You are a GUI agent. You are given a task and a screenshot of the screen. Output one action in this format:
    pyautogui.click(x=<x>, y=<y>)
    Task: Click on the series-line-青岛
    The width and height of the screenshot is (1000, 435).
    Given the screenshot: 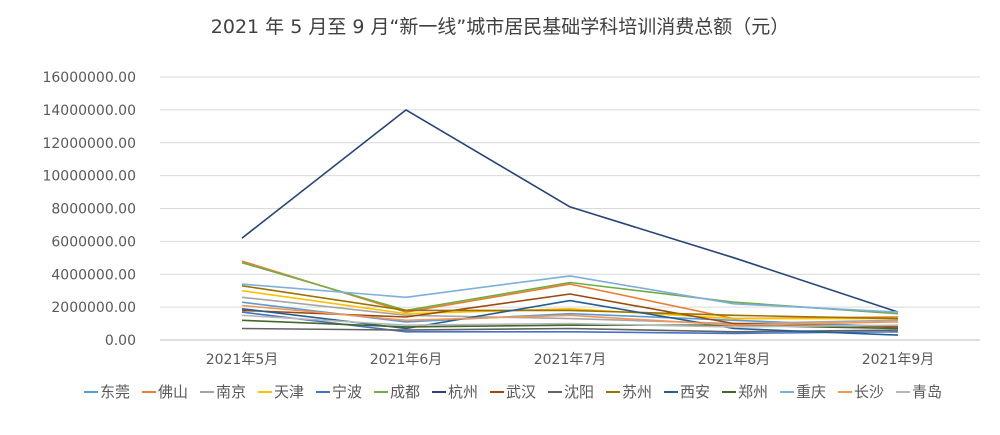 What is the action you would take?
    pyautogui.click(x=570, y=321)
    